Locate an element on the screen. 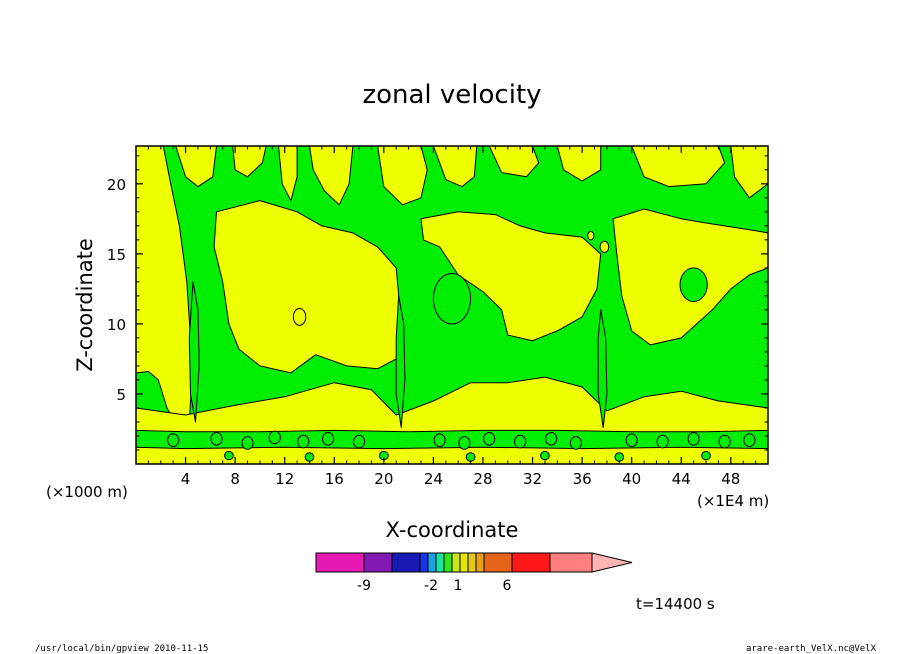 This screenshot has width=904, height=654. x-tick-label: 32 is located at coordinates (532, 479).